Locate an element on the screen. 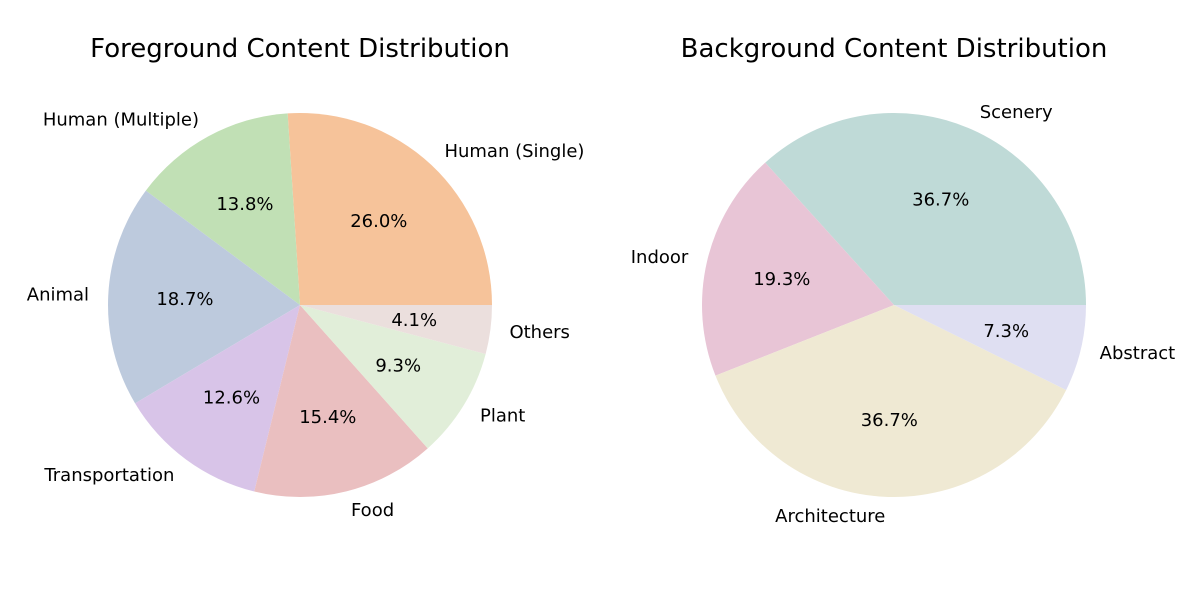  background-pct-label-scenery: 36.7% is located at coordinates (940, 200).